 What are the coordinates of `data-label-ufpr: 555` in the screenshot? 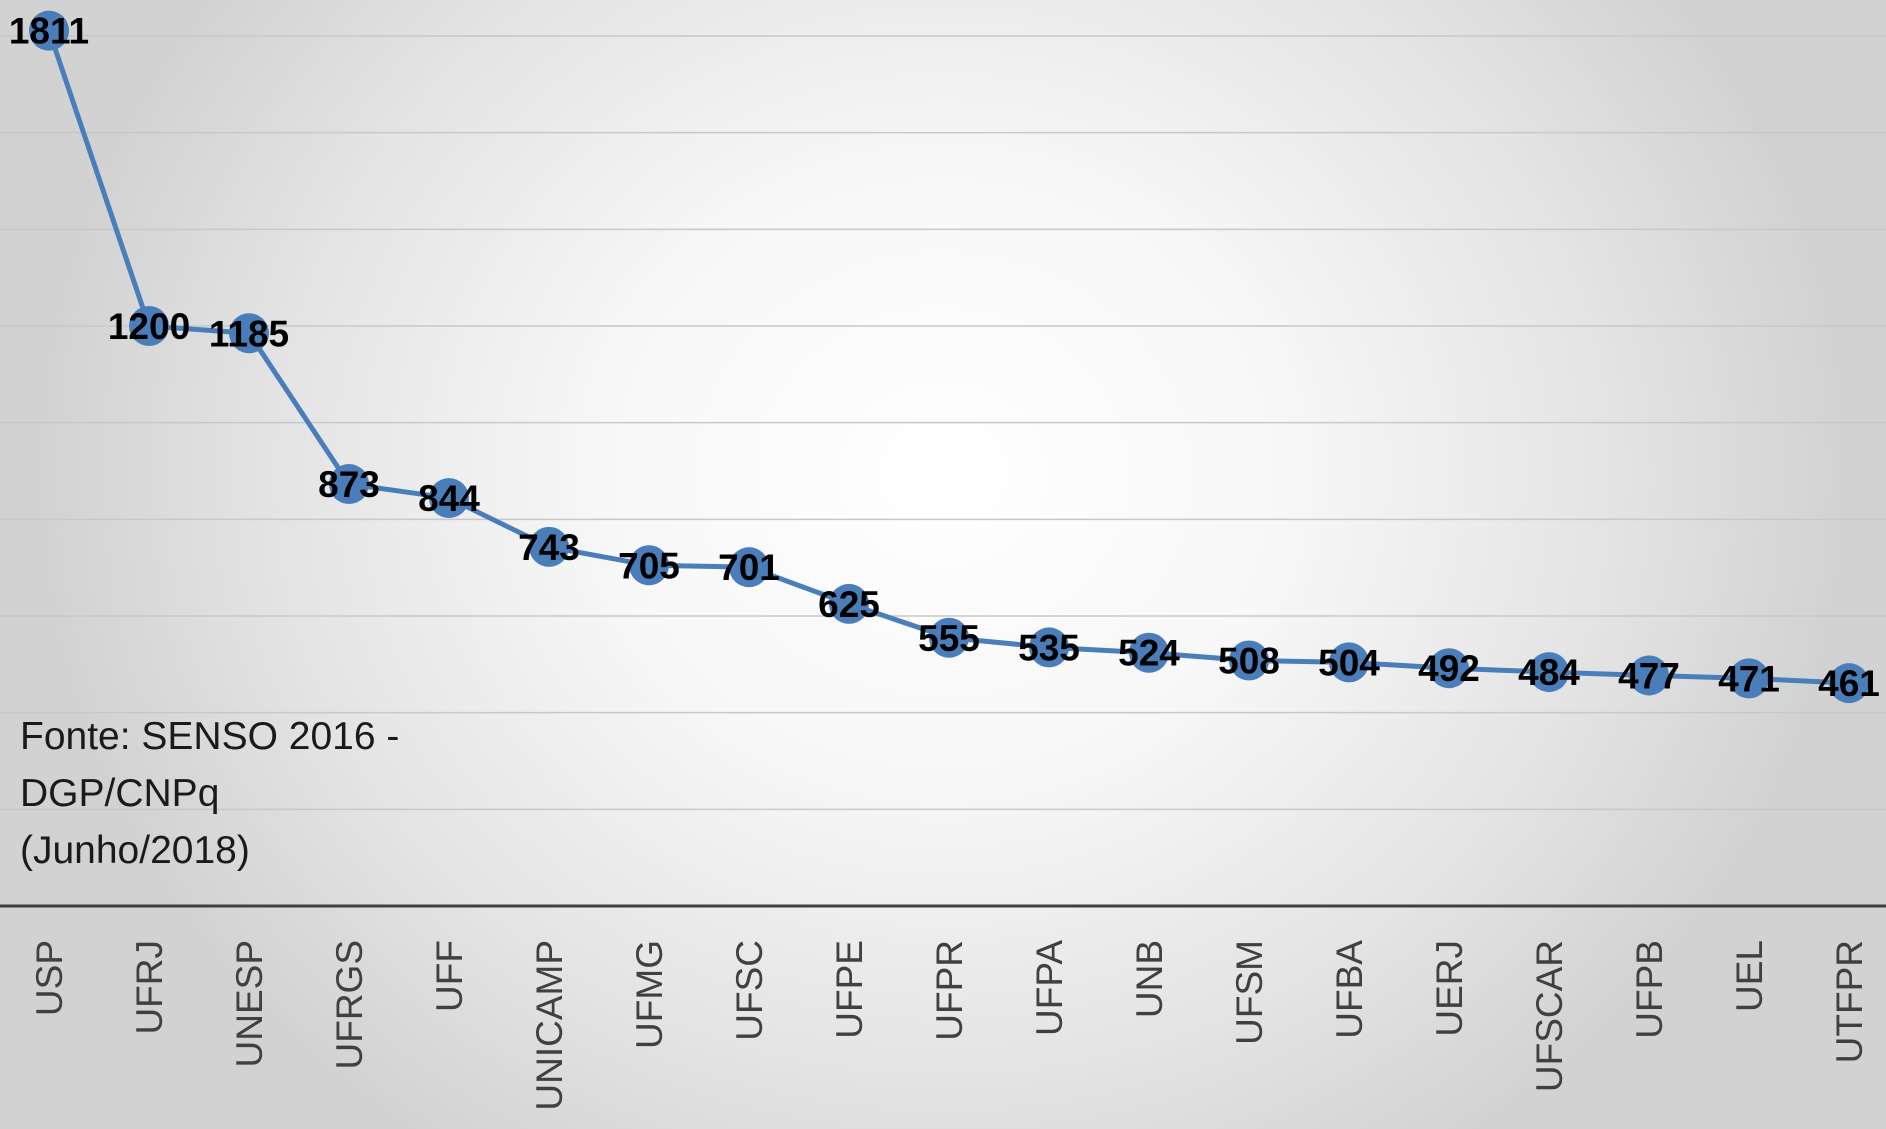 It's located at (949, 638).